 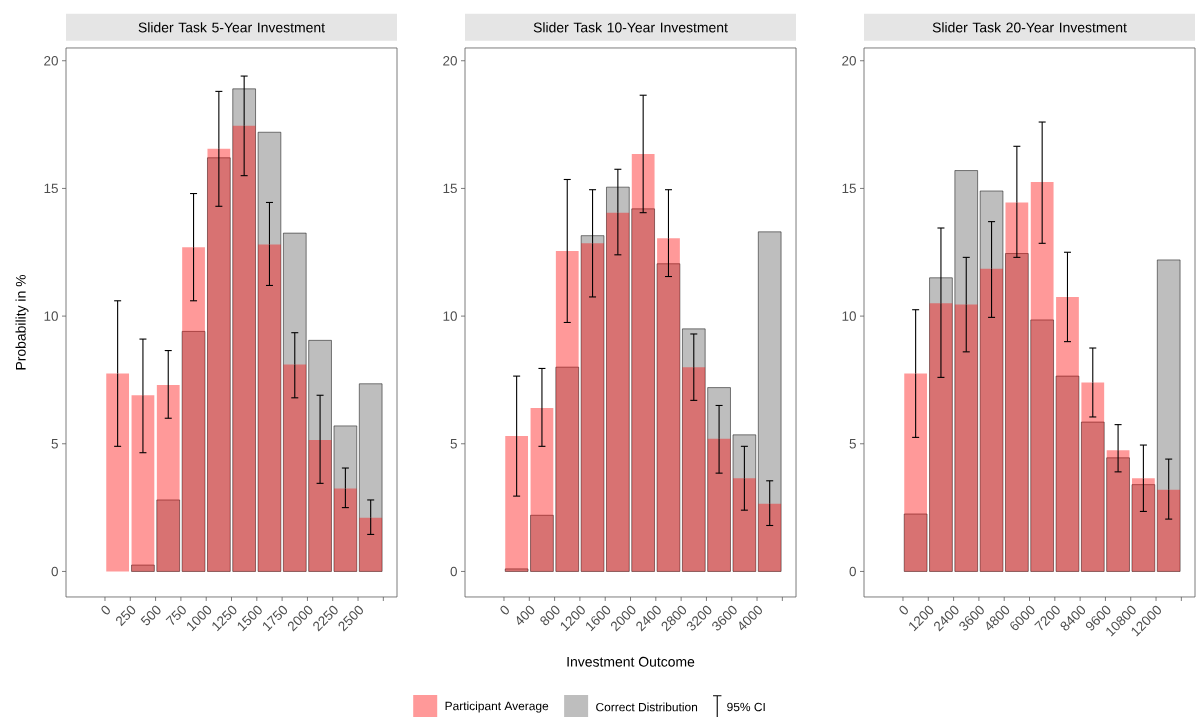 I want to click on legend-label: Correct Distribution, so click(x=647, y=707).